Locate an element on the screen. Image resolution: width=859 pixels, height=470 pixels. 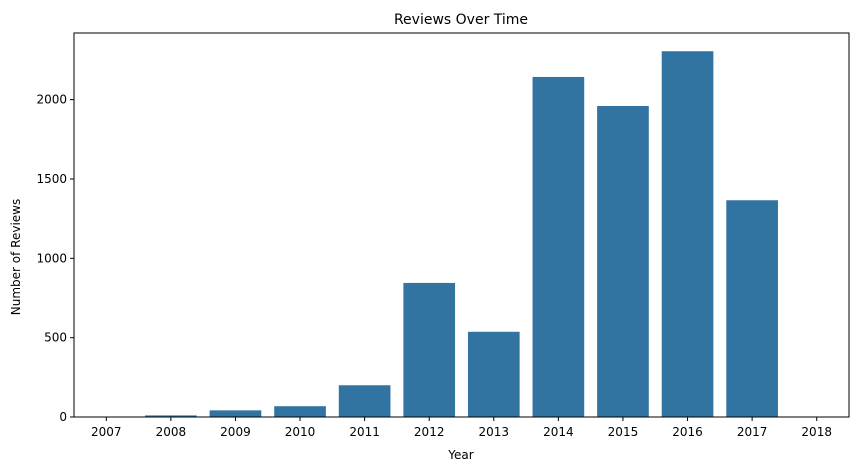
bar-2014 is located at coordinates (558, 246).